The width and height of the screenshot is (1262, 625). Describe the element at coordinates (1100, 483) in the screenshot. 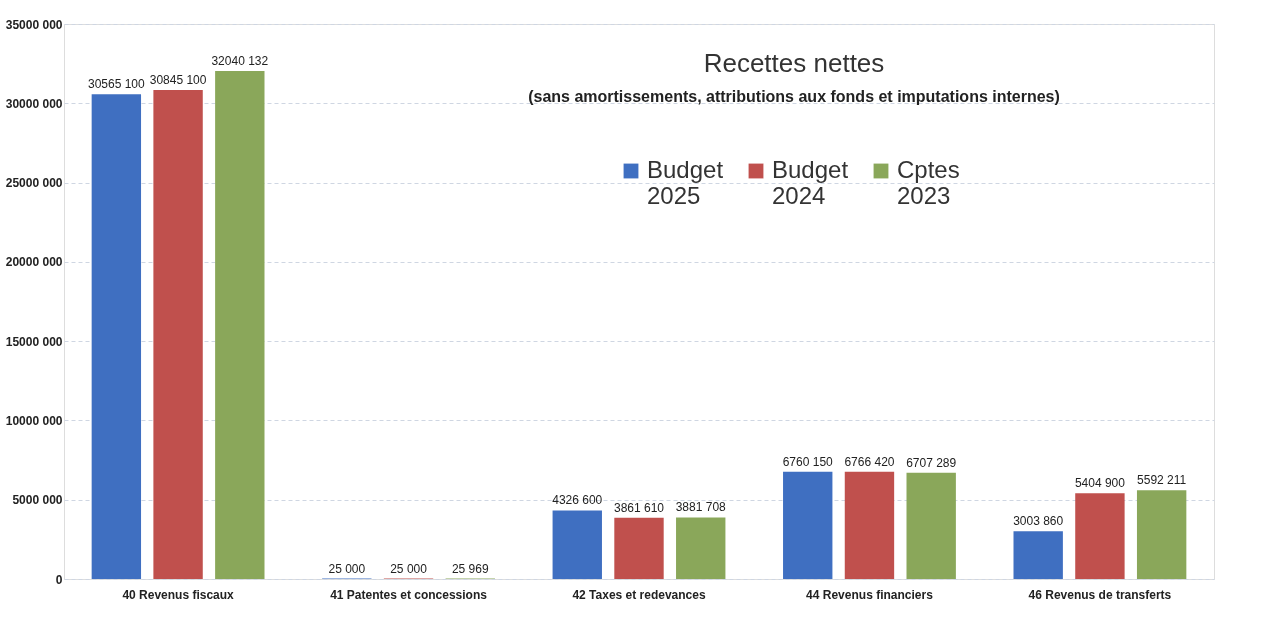

I see `data-label: 5404 900` at that location.